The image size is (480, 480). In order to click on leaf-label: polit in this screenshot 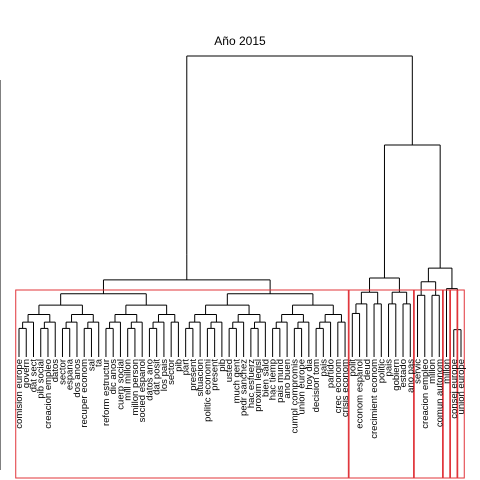, I will do `click(352, 368)`.